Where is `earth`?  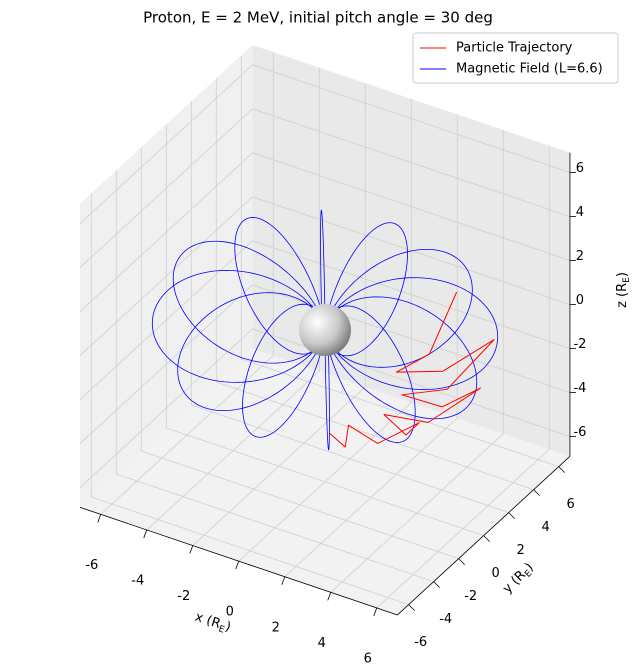 earth is located at coordinates (325, 330).